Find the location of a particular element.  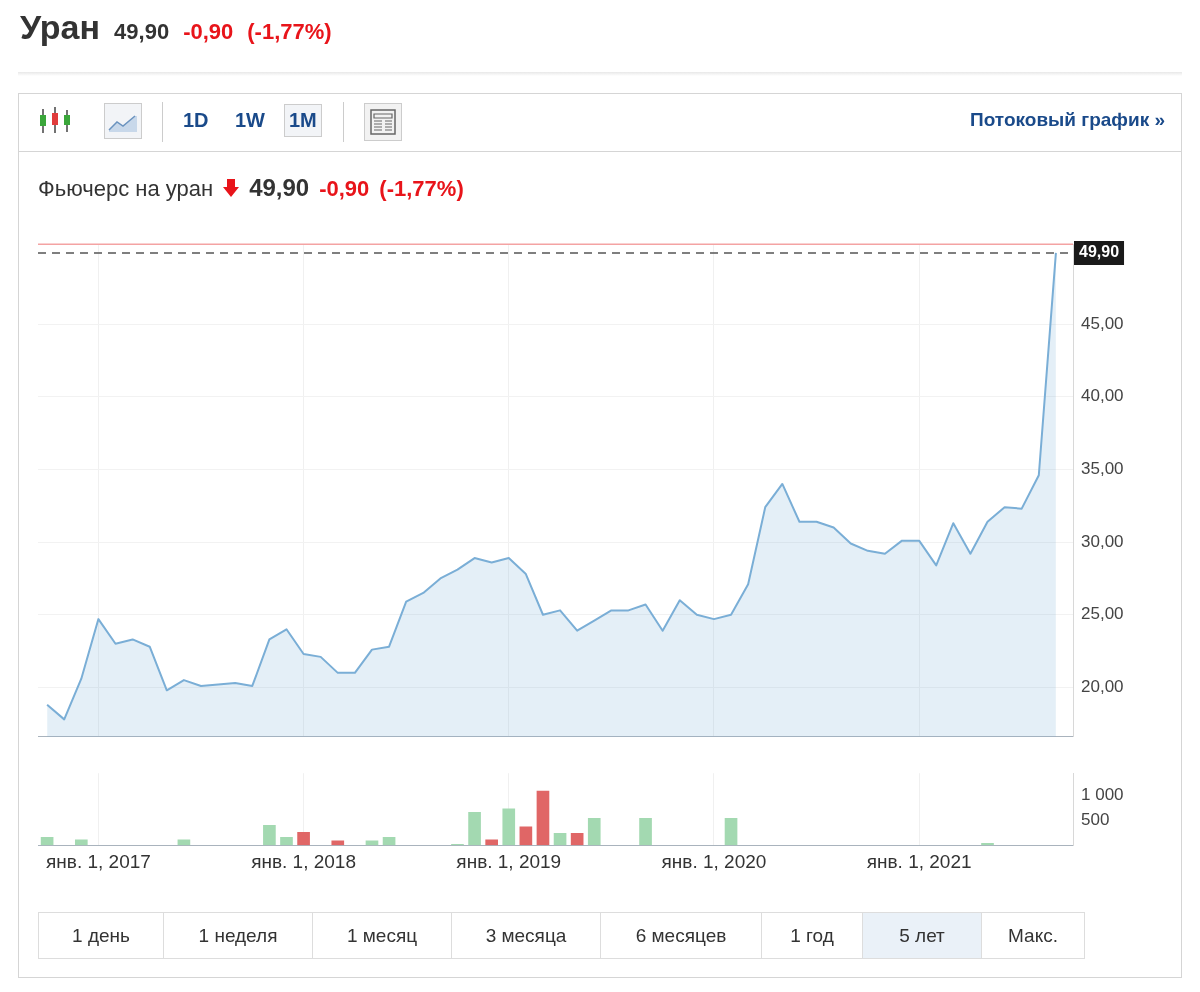

x-tick-label: янв. 1, 2020 is located at coordinates (714, 861).